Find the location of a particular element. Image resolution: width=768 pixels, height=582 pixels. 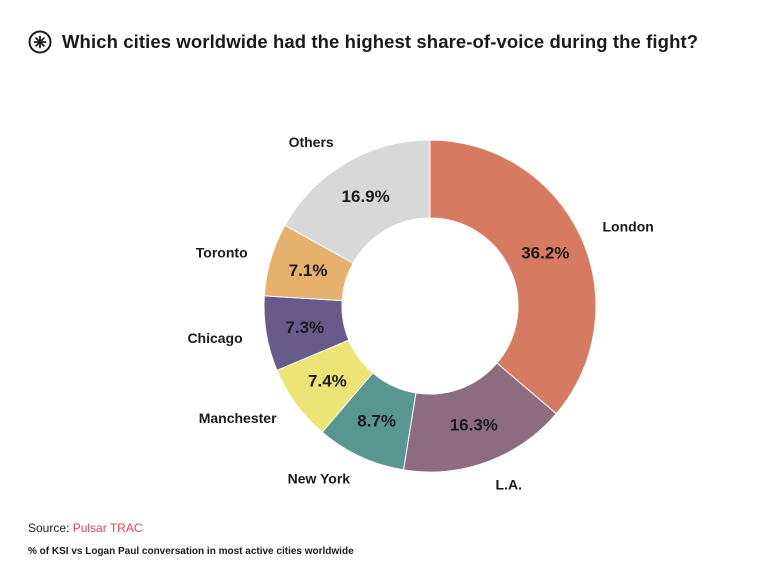

category-label-london: London is located at coordinates (628, 226).